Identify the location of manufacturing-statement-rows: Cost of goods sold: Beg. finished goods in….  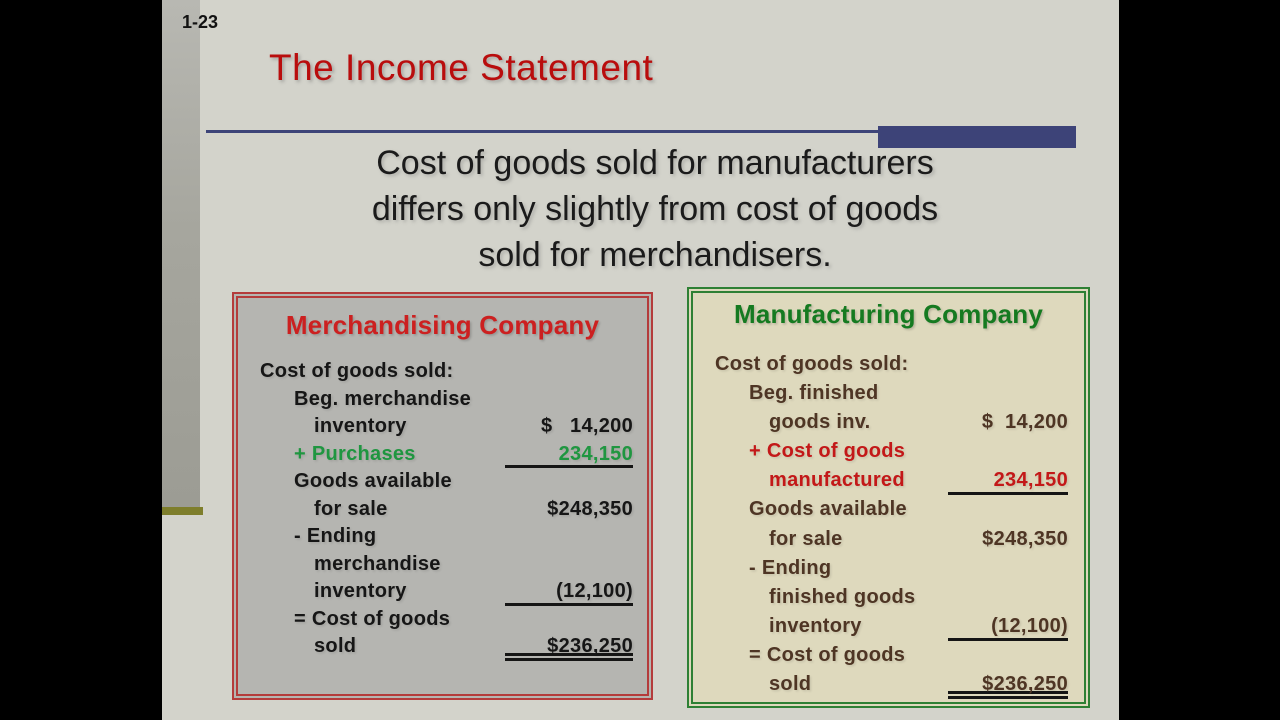
(888, 525).